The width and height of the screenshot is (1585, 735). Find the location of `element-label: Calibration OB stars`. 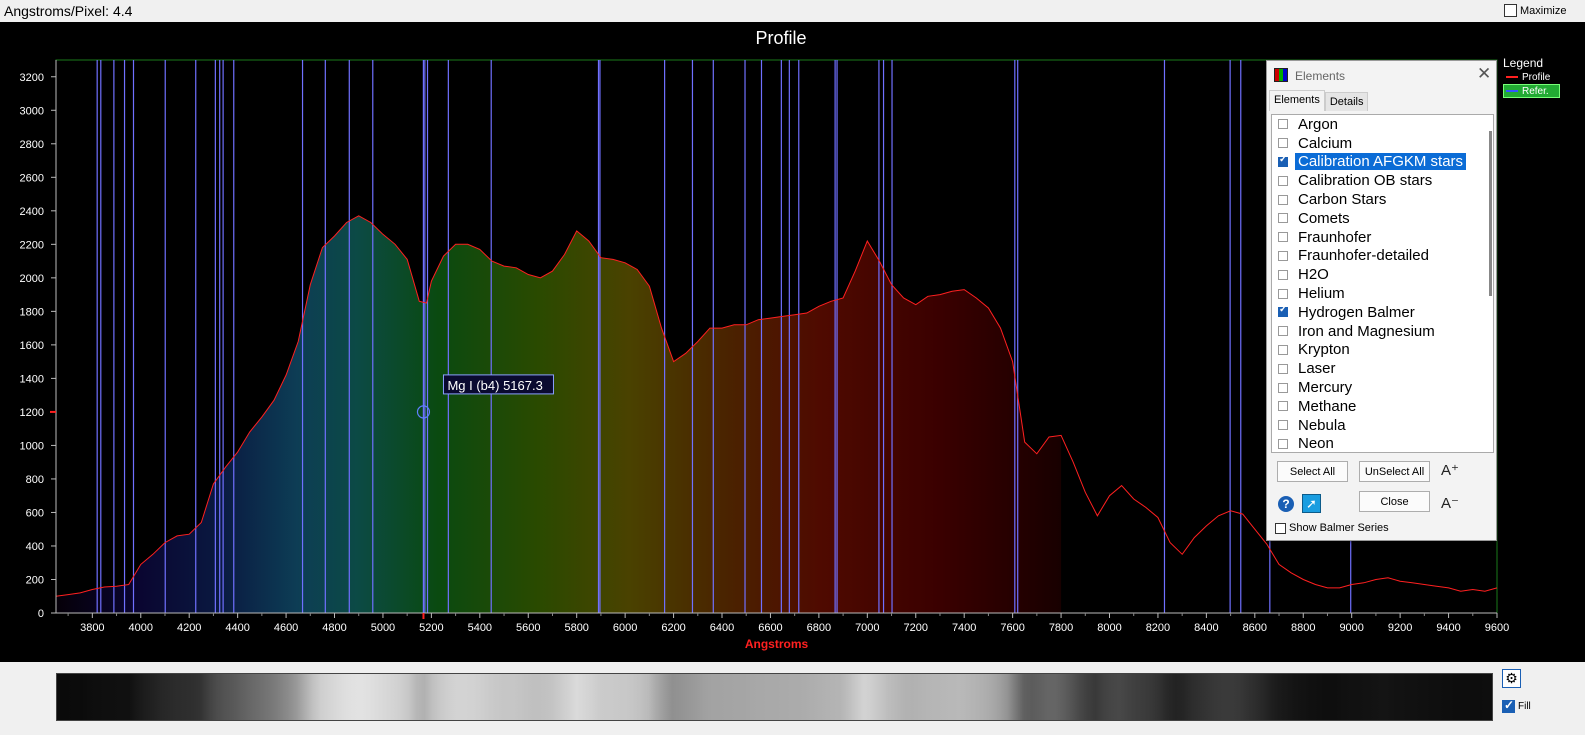

element-label: Calibration OB stars is located at coordinates (1365, 181).